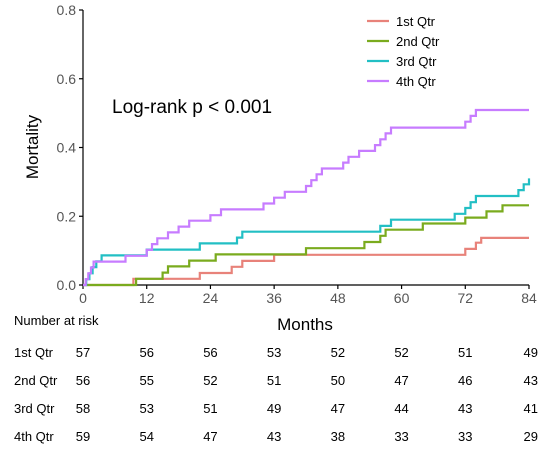  I want to click on x-axis-title: Months, so click(305, 324).